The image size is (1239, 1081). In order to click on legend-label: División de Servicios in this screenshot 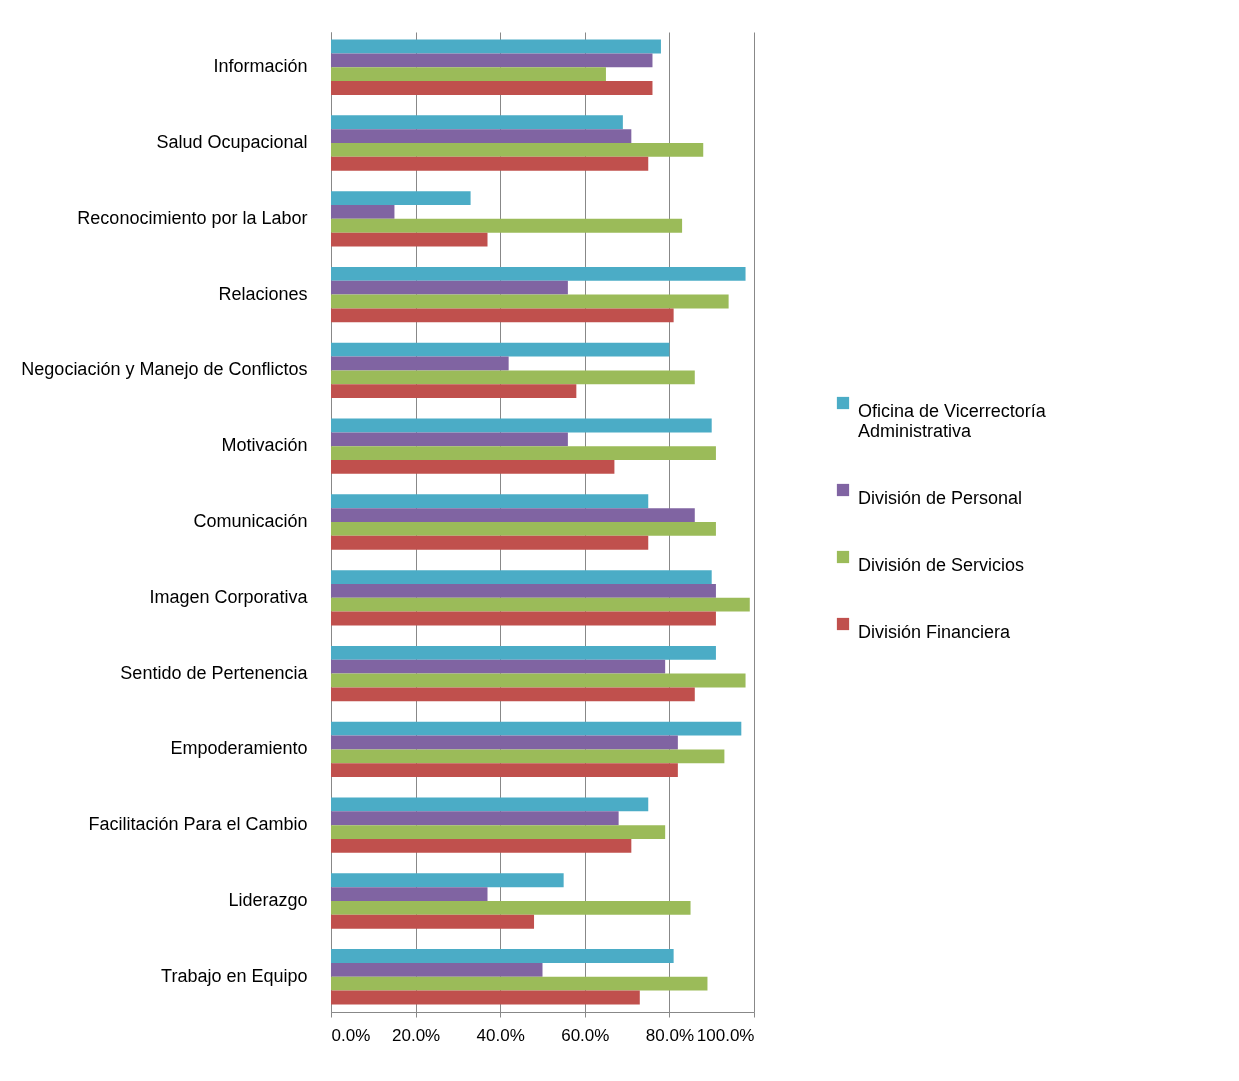, I will do `click(941, 565)`.